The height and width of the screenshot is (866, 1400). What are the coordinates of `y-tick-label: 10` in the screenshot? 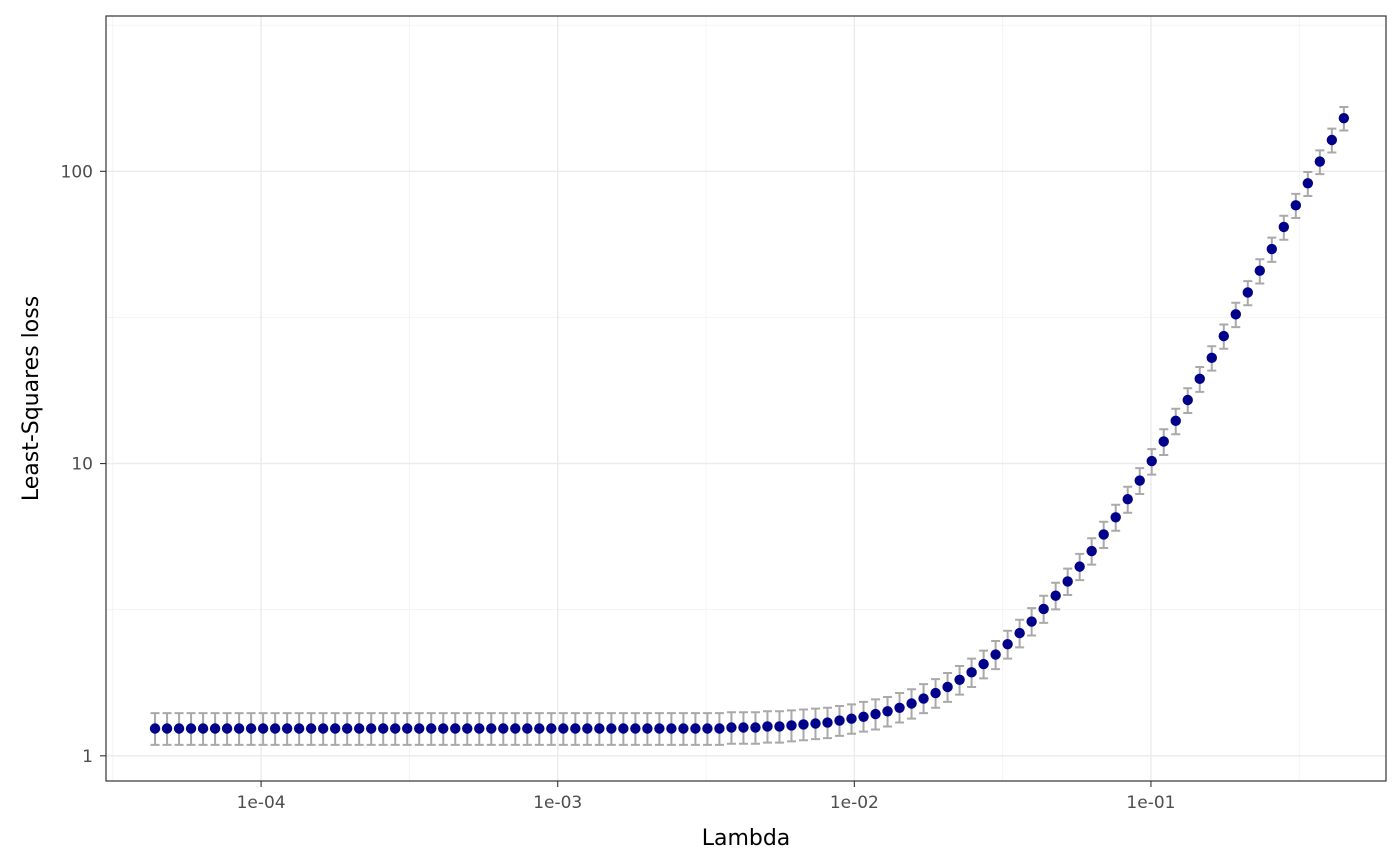 It's located at (82, 465).